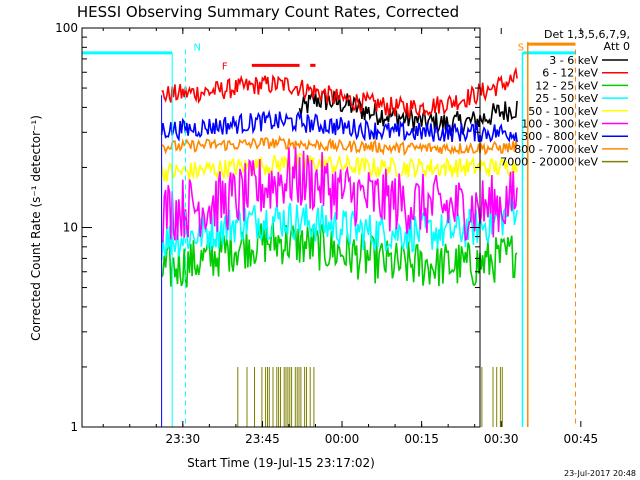  What do you see at coordinates (547, 234) in the screenshot?
I see `annotation-1: S` at bounding box center [547, 234].